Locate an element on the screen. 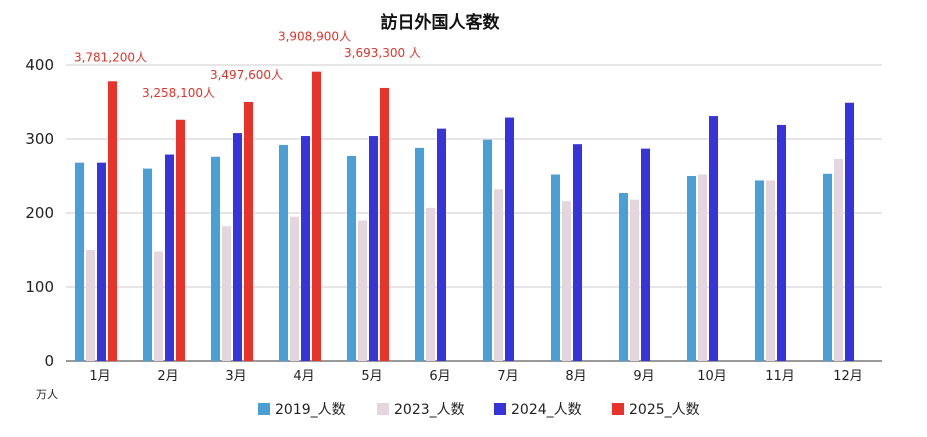 The height and width of the screenshot is (437, 927). y-tick-label: 400 is located at coordinates (39, 65).